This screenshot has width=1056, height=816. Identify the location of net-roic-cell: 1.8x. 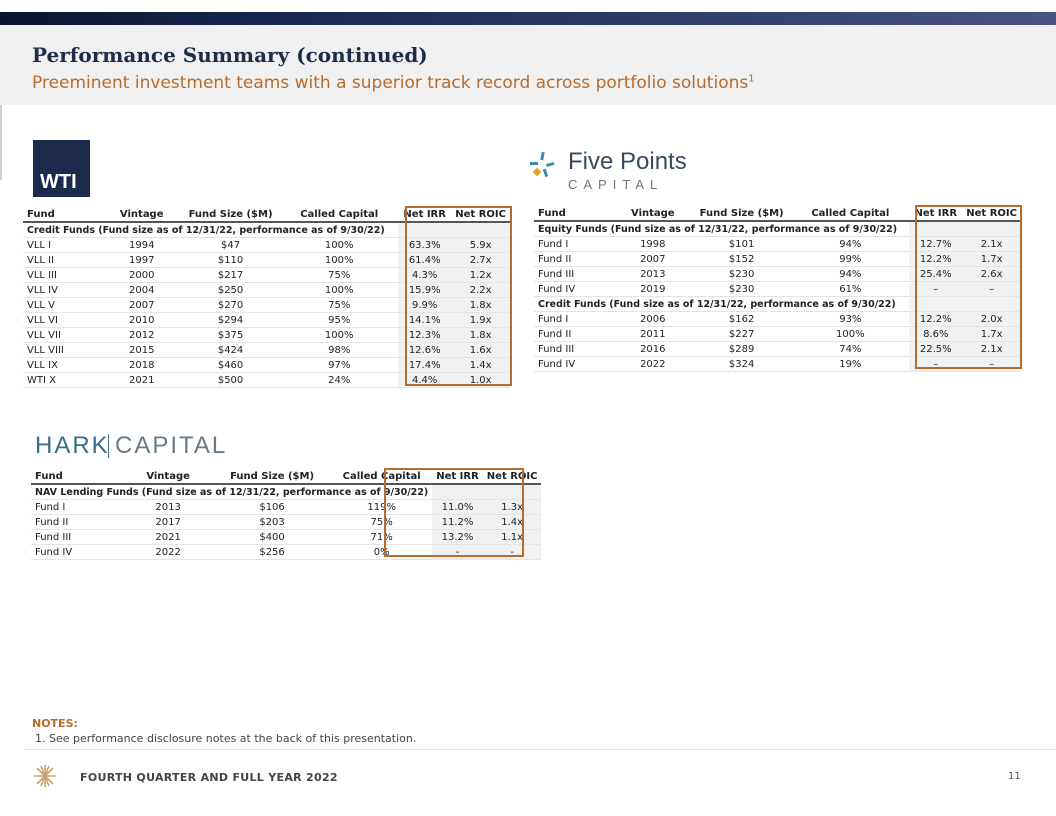
(480, 335).